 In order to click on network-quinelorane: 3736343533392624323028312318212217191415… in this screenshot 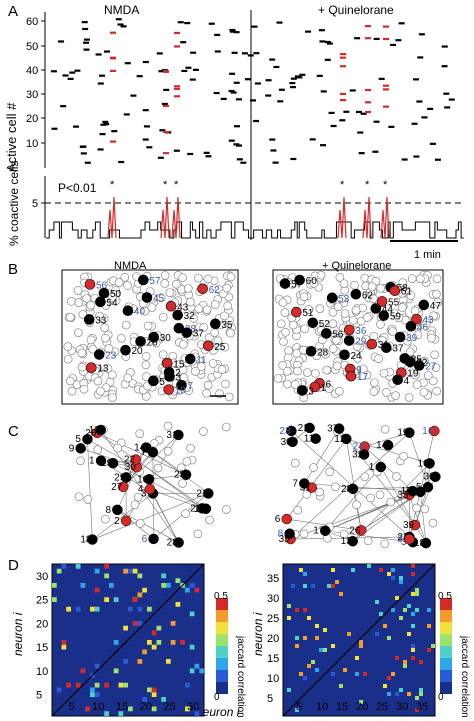, I will do `click(358, 485)`.